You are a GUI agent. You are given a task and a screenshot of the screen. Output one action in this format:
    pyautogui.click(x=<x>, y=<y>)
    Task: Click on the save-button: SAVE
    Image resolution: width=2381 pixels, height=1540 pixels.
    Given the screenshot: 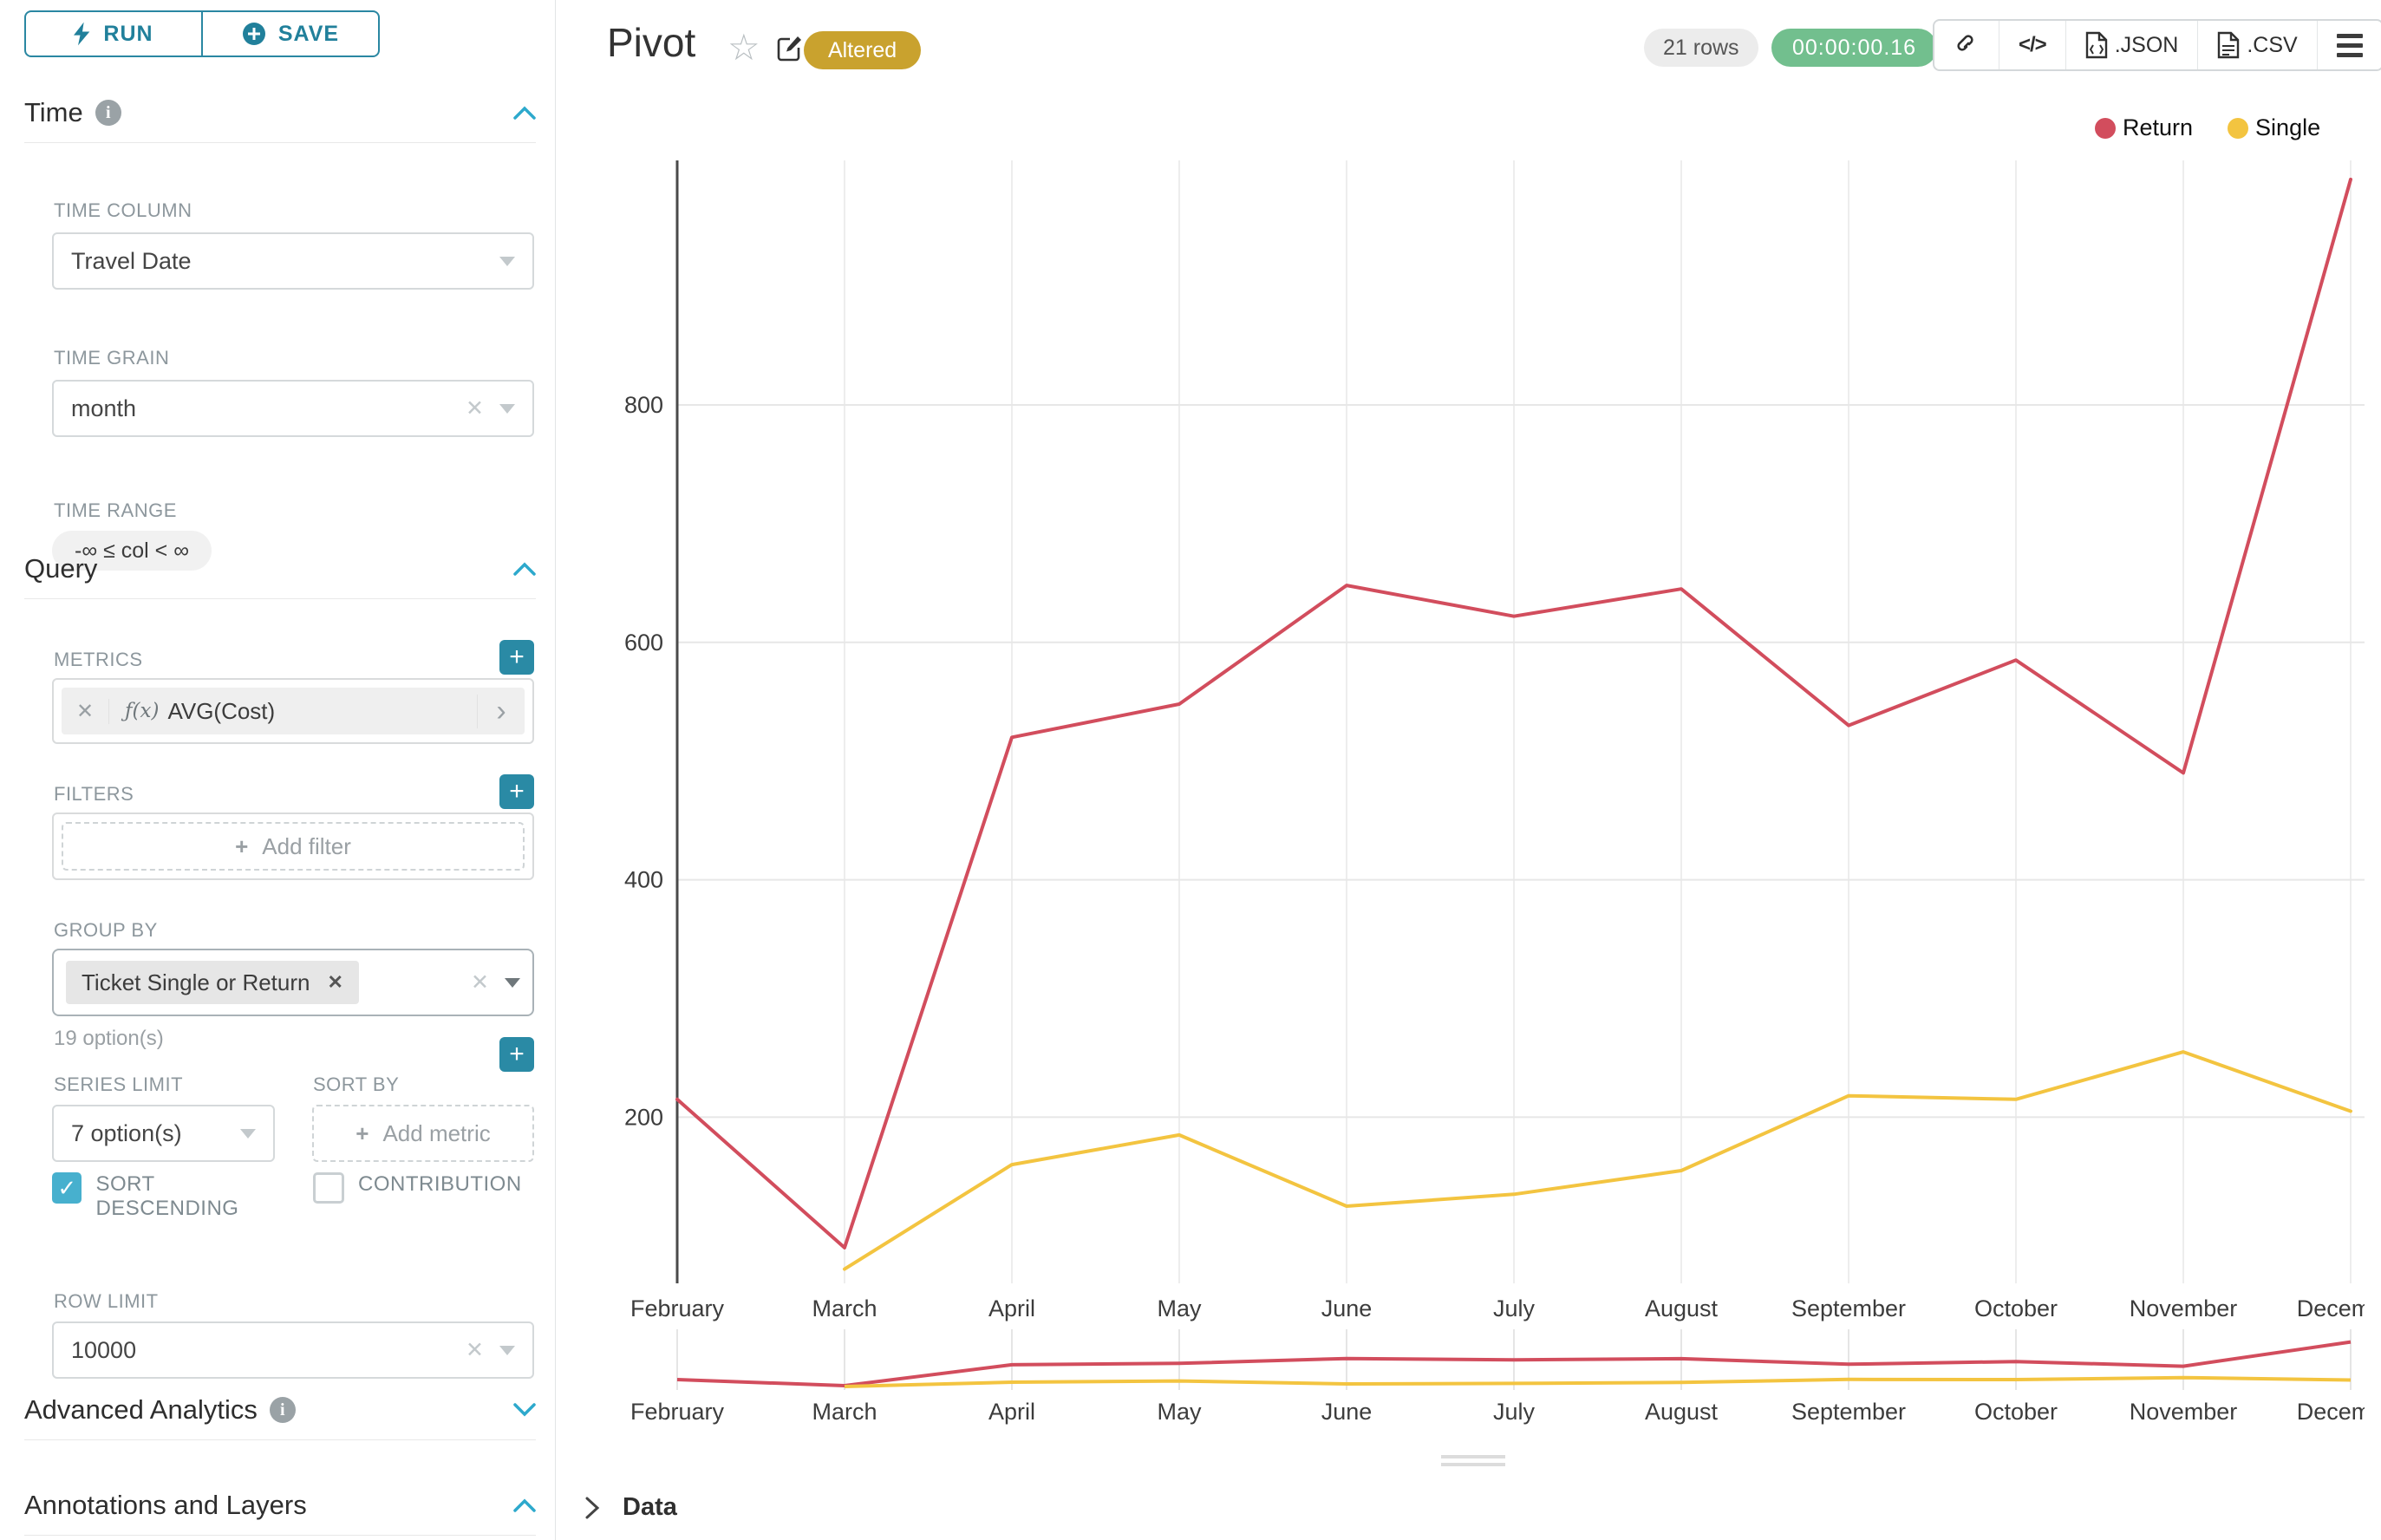 What is the action you would take?
    pyautogui.click(x=291, y=33)
    